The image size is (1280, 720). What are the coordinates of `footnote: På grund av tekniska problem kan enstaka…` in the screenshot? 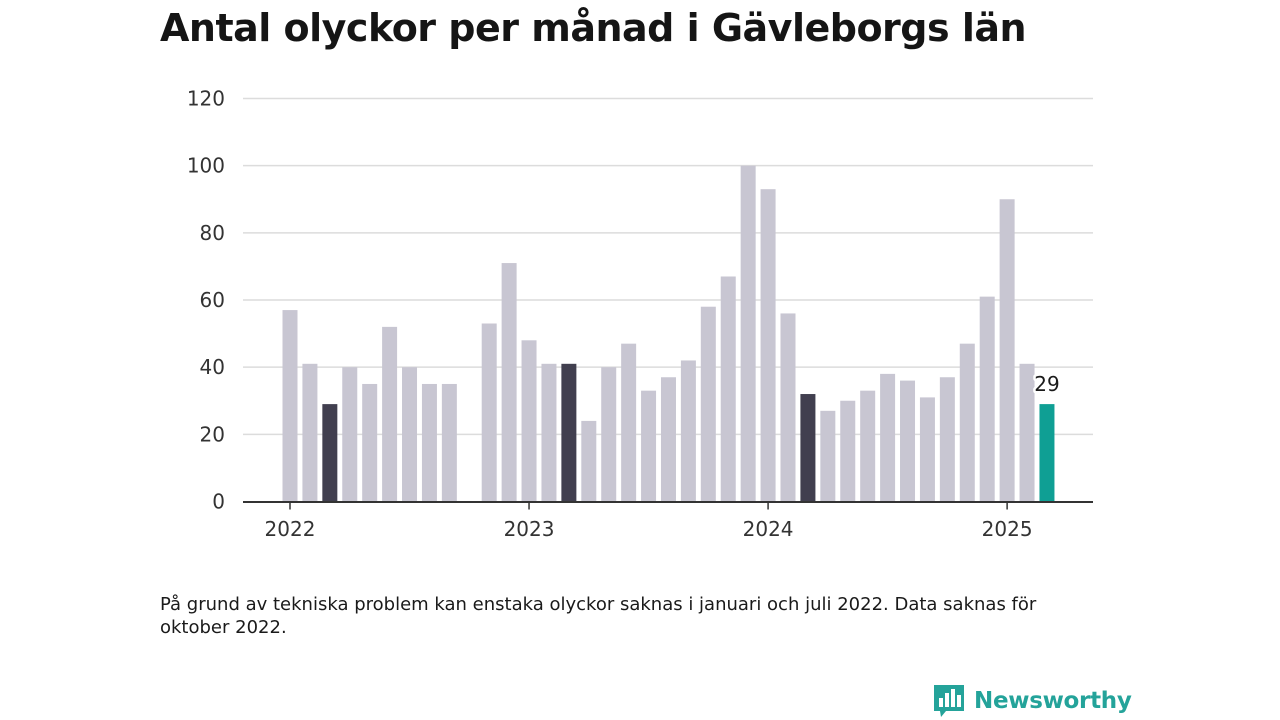 It's located at (598, 616).